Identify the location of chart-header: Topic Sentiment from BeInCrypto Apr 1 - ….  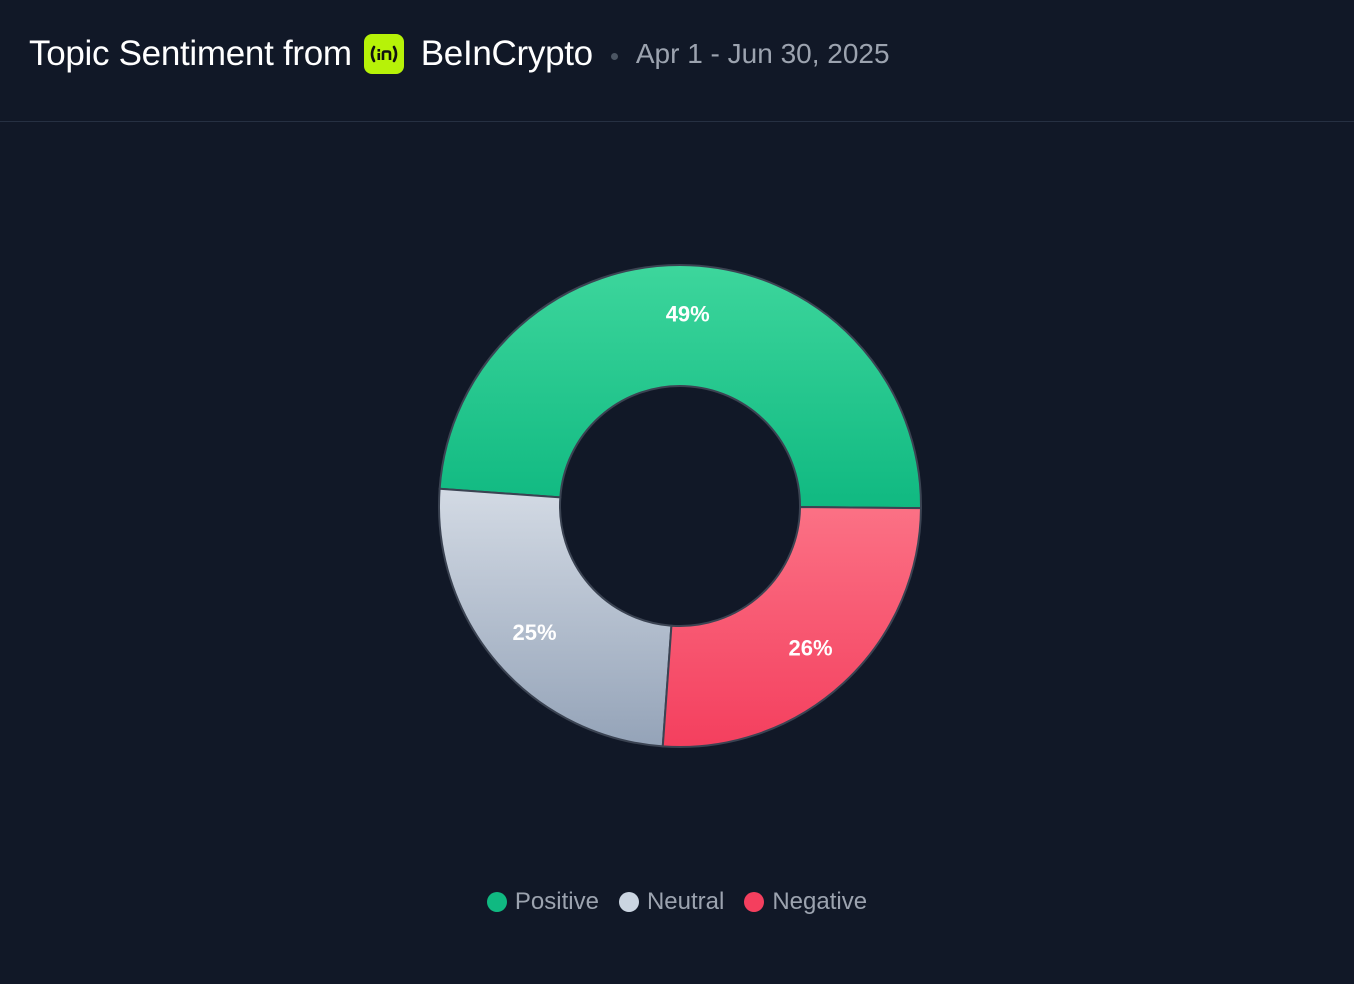
(677, 61).